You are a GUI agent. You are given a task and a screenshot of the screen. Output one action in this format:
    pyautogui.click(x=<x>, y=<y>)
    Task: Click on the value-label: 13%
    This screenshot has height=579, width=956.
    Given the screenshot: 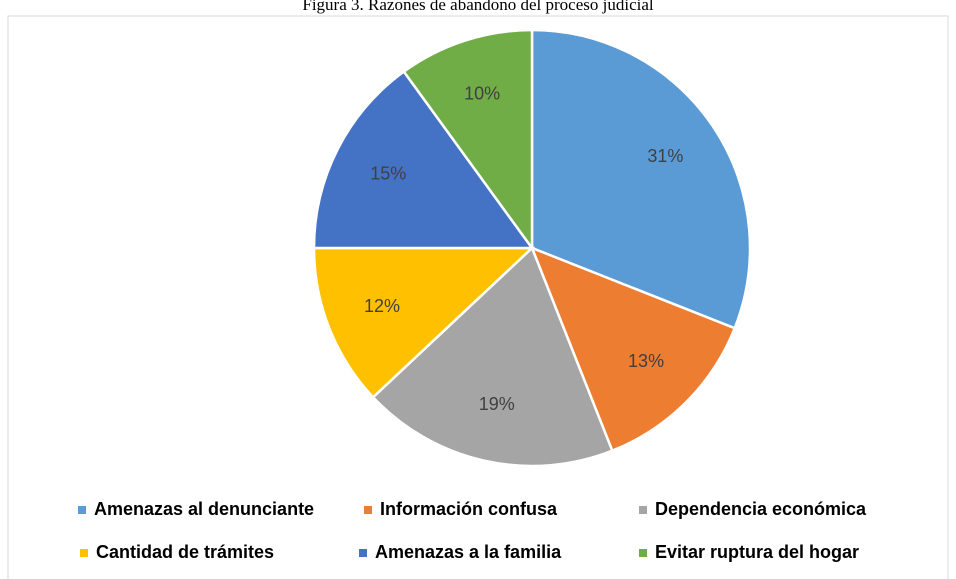 What is the action you would take?
    pyautogui.click(x=646, y=361)
    